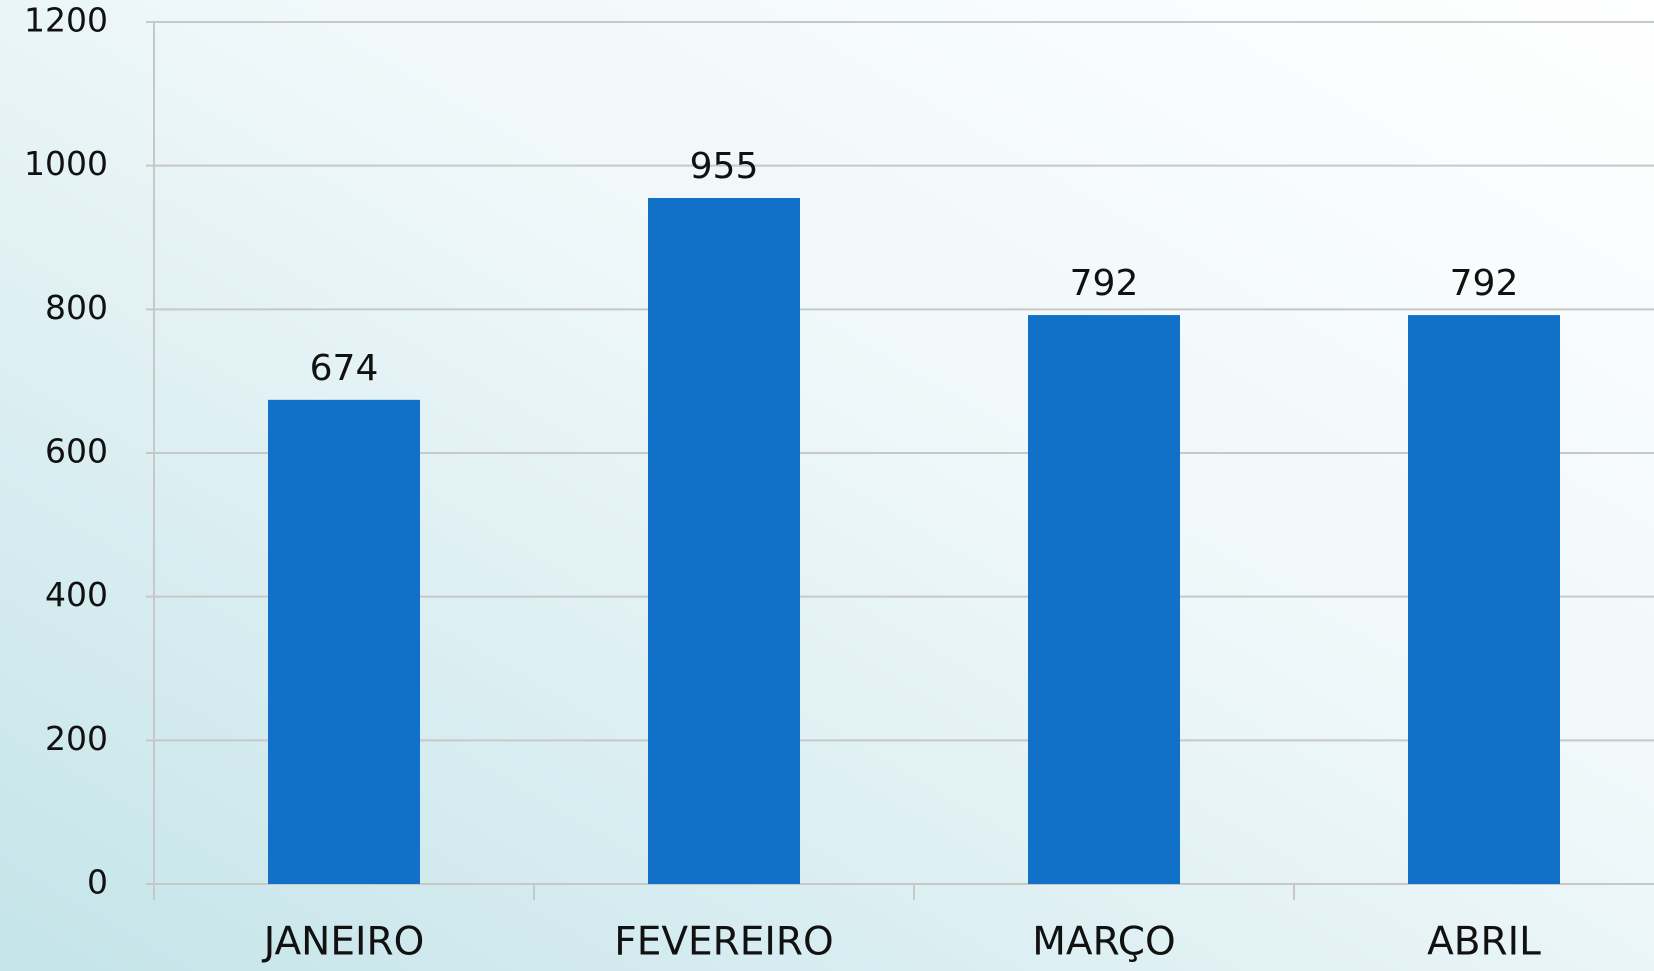 The width and height of the screenshot is (1654, 971). What do you see at coordinates (66, 20) in the screenshot?
I see `y-tick-label: 1200` at bounding box center [66, 20].